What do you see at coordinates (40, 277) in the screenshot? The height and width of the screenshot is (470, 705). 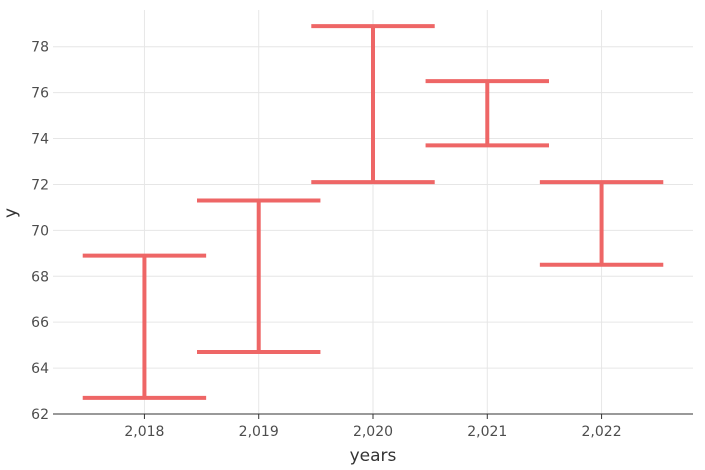 I see `y-tick-label: 68` at bounding box center [40, 277].